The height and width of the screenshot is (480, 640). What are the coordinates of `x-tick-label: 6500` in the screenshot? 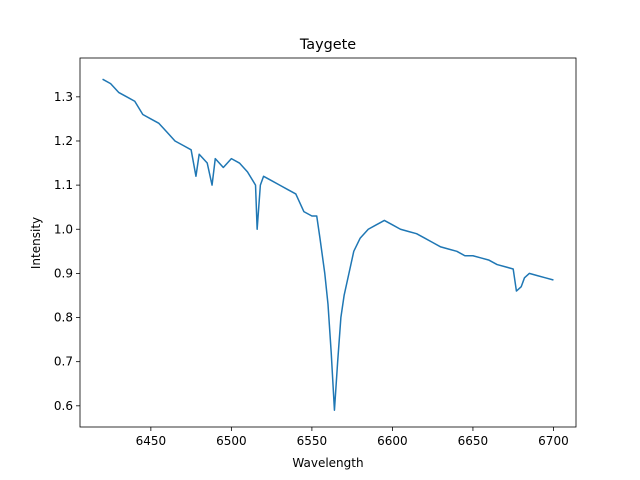 It's located at (231, 441).